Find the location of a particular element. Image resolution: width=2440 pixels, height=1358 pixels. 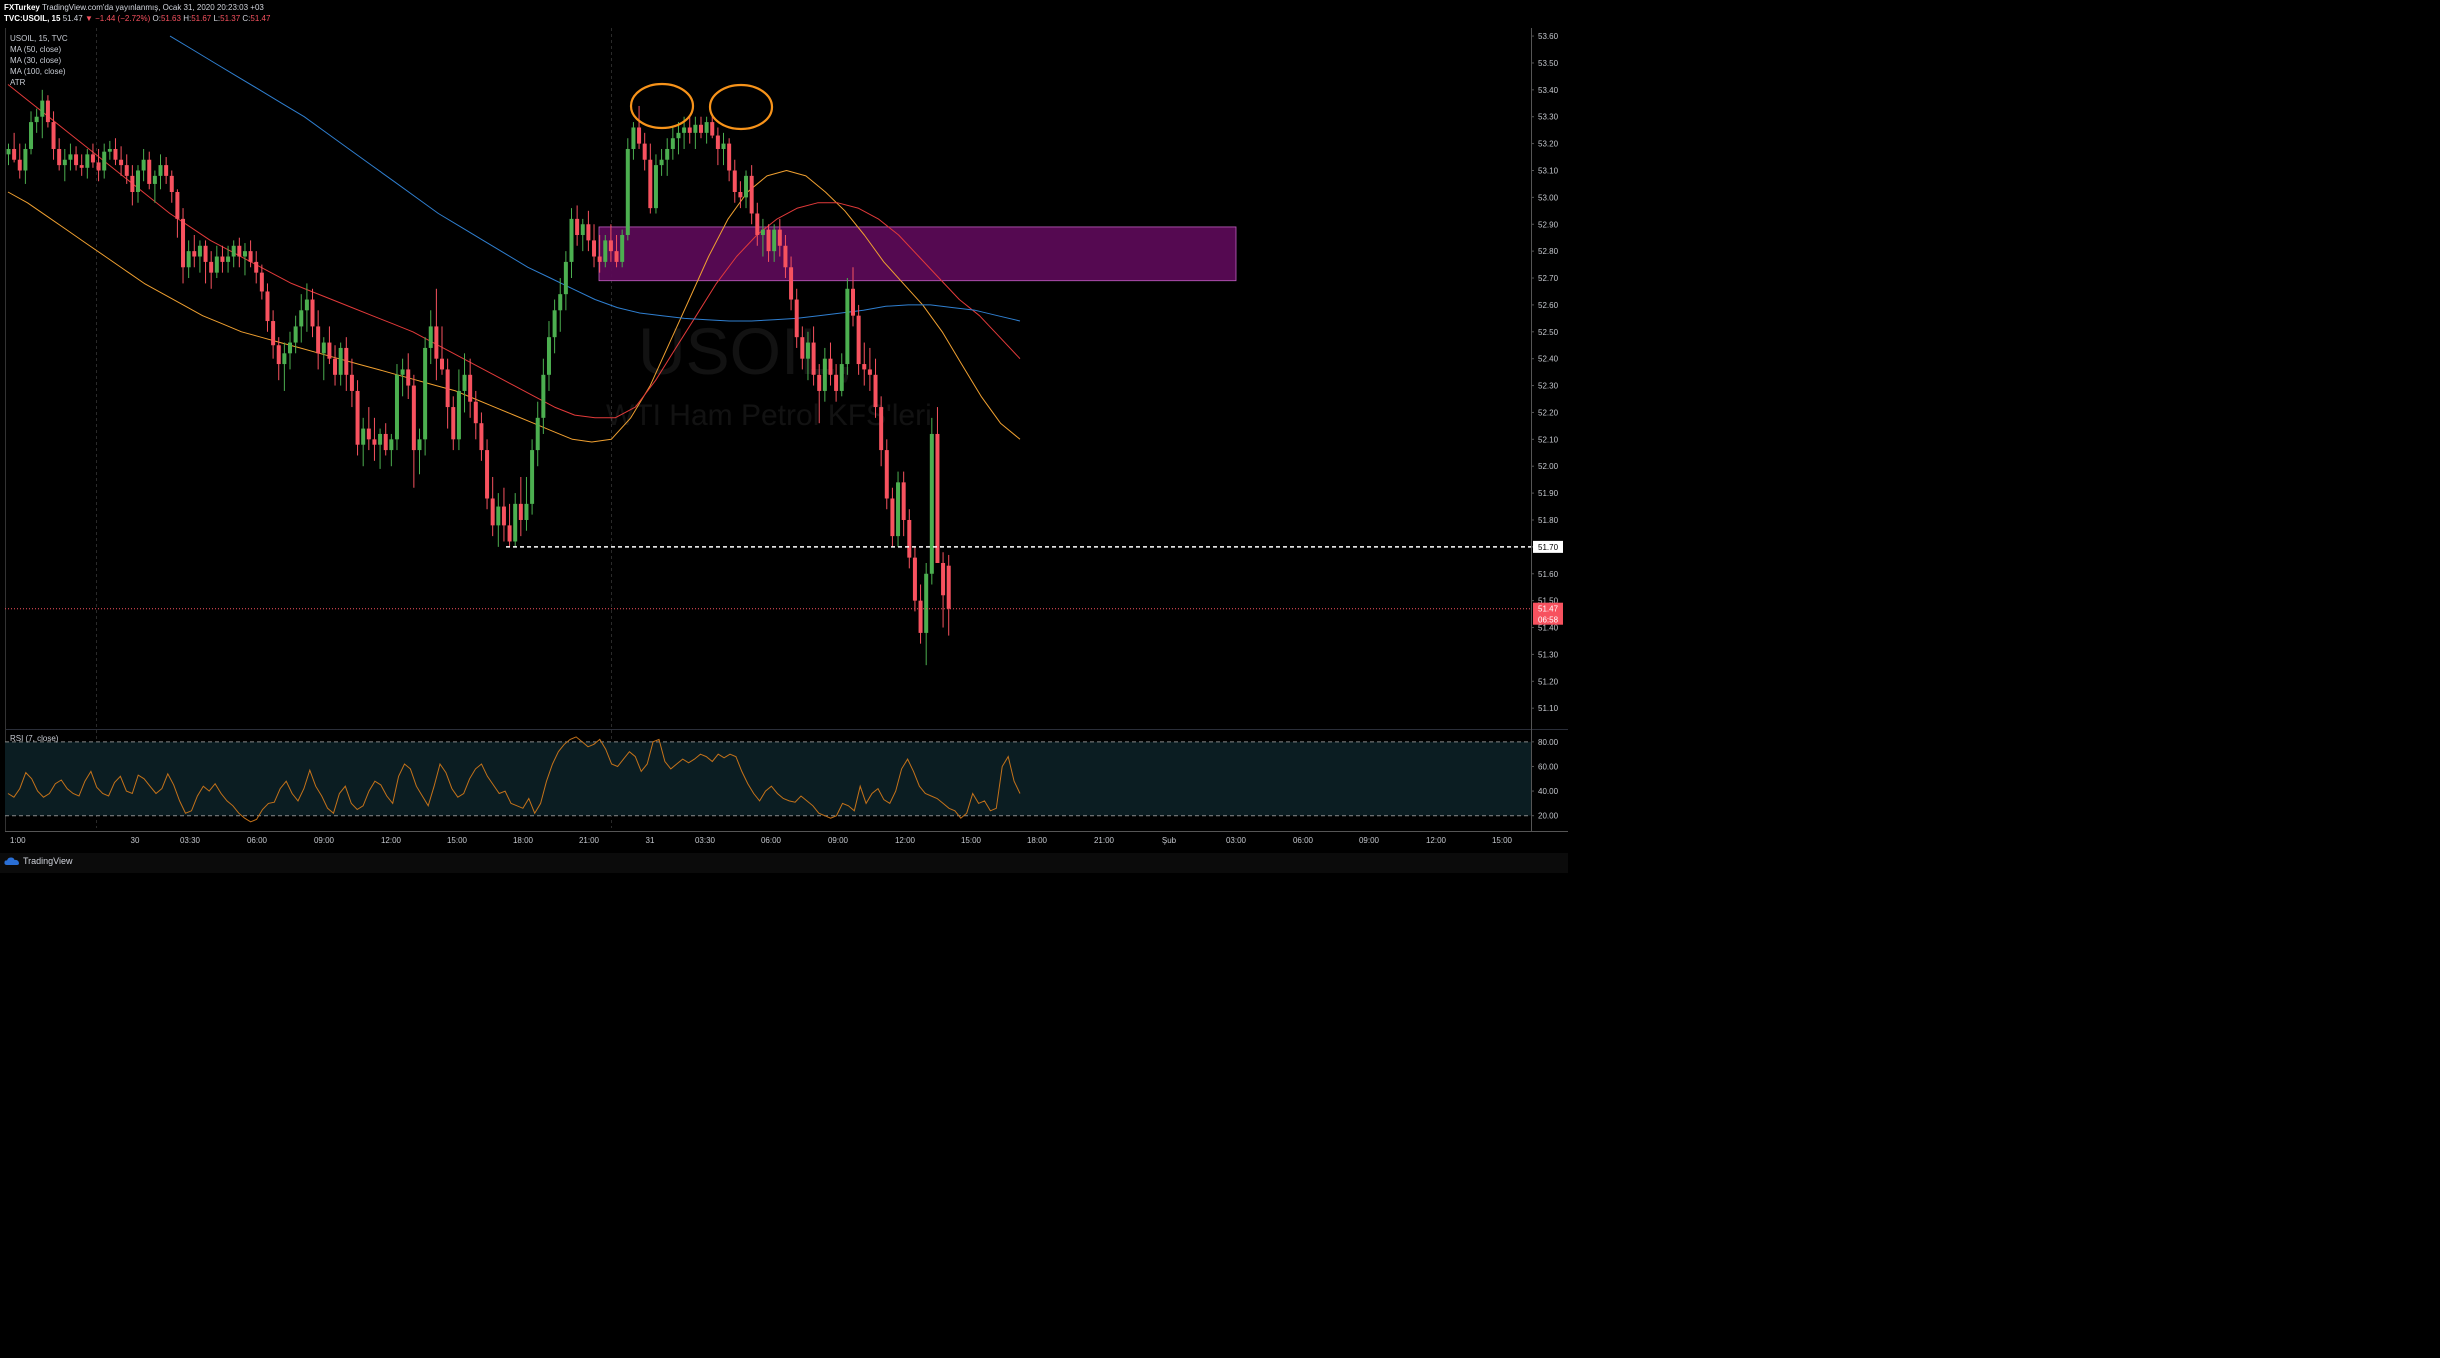

legend-ma50: MA (50, close) is located at coordinates (36, 49).